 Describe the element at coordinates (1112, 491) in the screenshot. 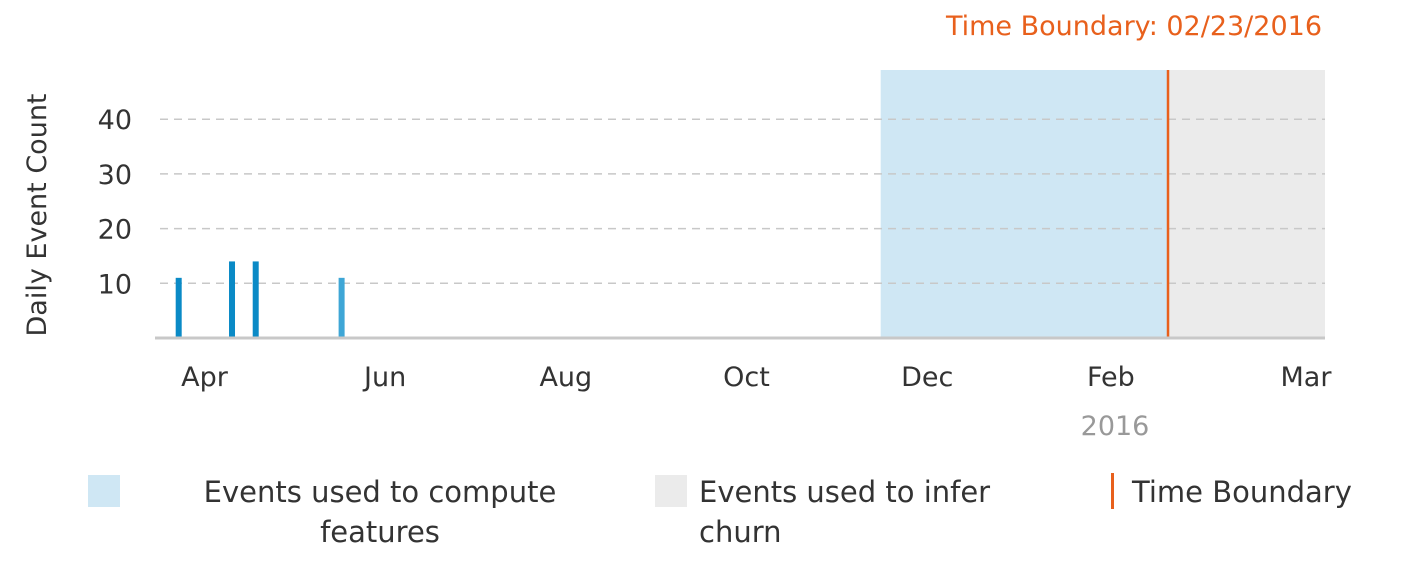

I see `legend-swatch-boundary` at that location.